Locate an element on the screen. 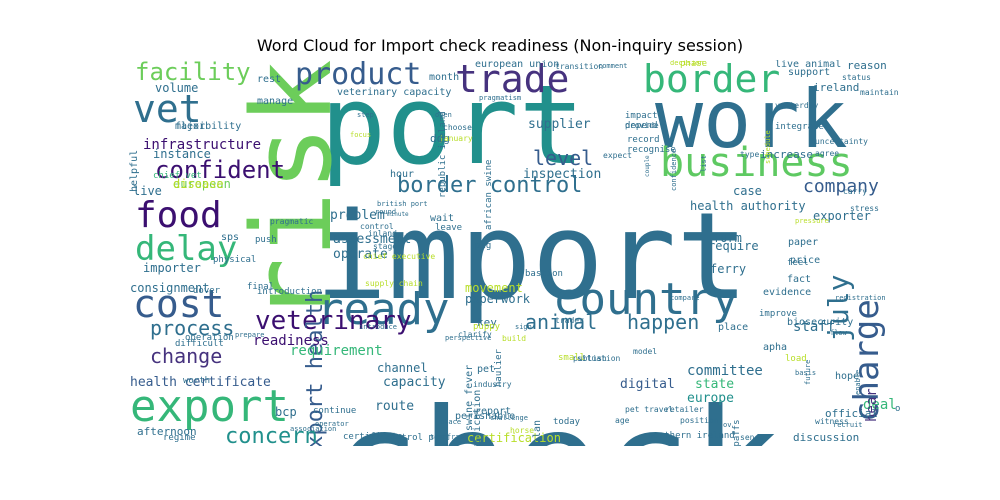  cloud-word: republic ireland is located at coordinates (443, 154).